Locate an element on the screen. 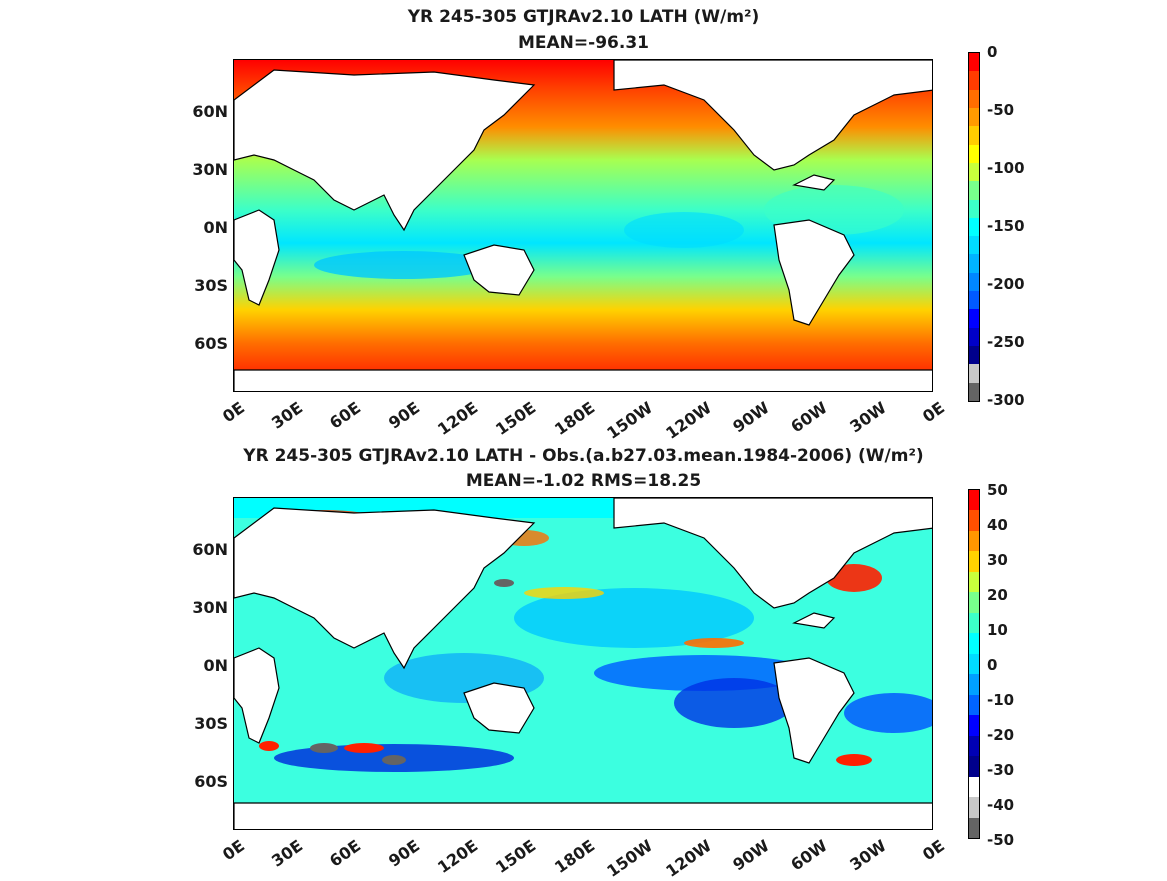  cbar-bottom-label-3: 20 is located at coordinates (997, 595).